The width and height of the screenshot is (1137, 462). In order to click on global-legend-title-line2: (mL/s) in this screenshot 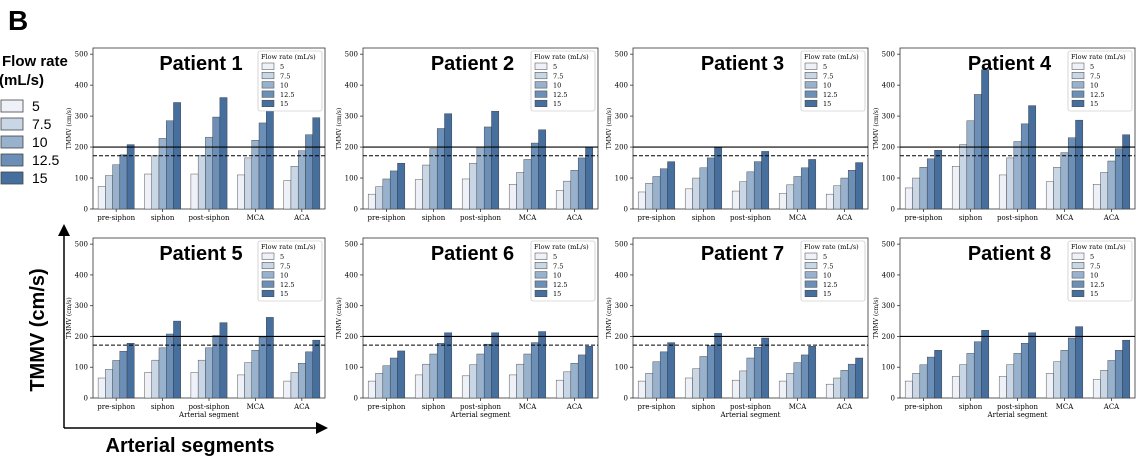, I will do `click(22, 80)`.